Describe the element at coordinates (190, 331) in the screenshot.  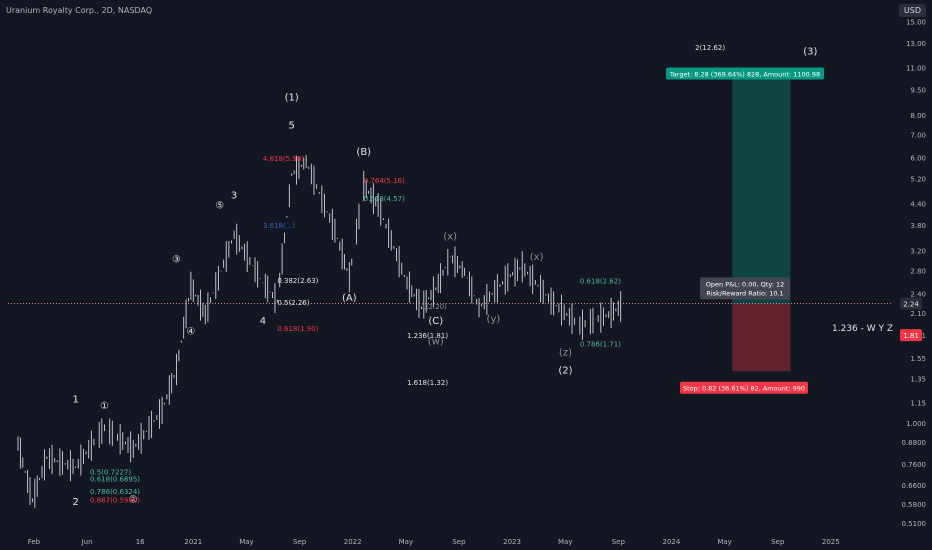
I see `wave-label: ④` at that location.